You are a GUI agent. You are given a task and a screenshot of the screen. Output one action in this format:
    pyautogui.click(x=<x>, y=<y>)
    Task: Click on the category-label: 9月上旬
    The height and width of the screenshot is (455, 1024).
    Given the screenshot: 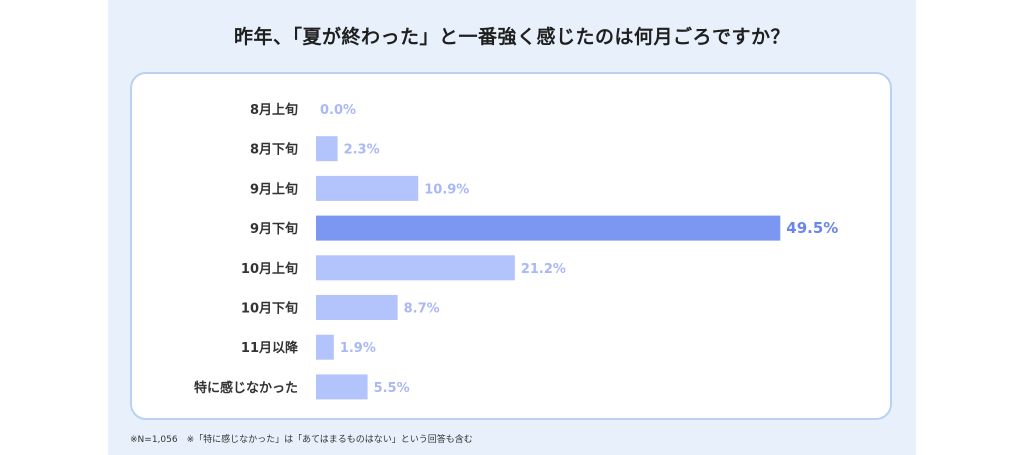 What is the action you would take?
    pyautogui.click(x=274, y=189)
    